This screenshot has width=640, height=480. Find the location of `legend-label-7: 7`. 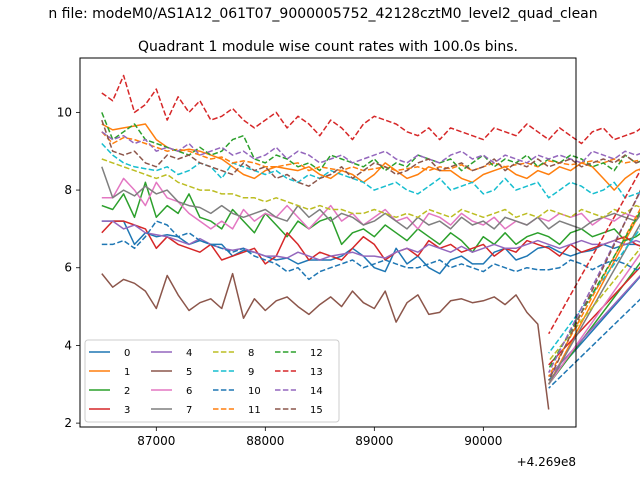

legend-label-7: 7 is located at coordinates (189, 410).